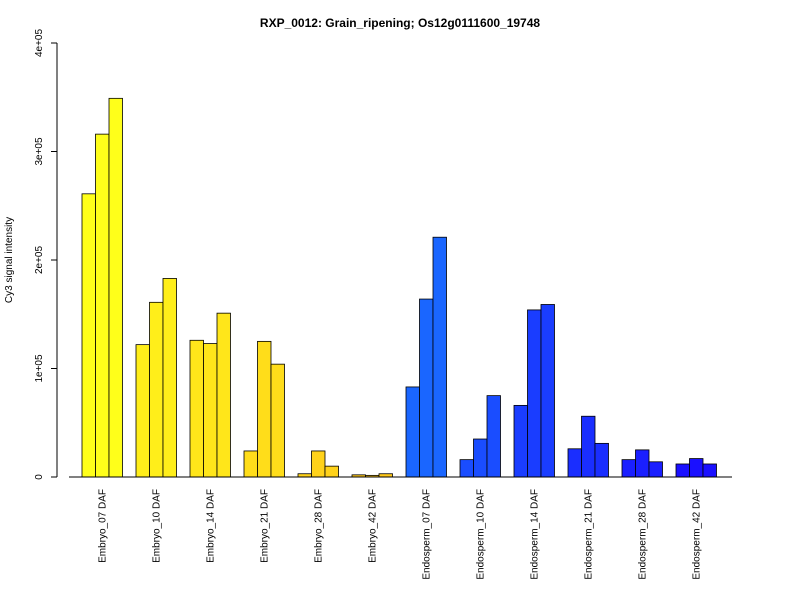 Image resolution: width=800 pixels, height=605 pixels. Describe the element at coordinates (534, 534) in the screenshot. I see `x-category-label: Endosperm_14 DAF` at that location.